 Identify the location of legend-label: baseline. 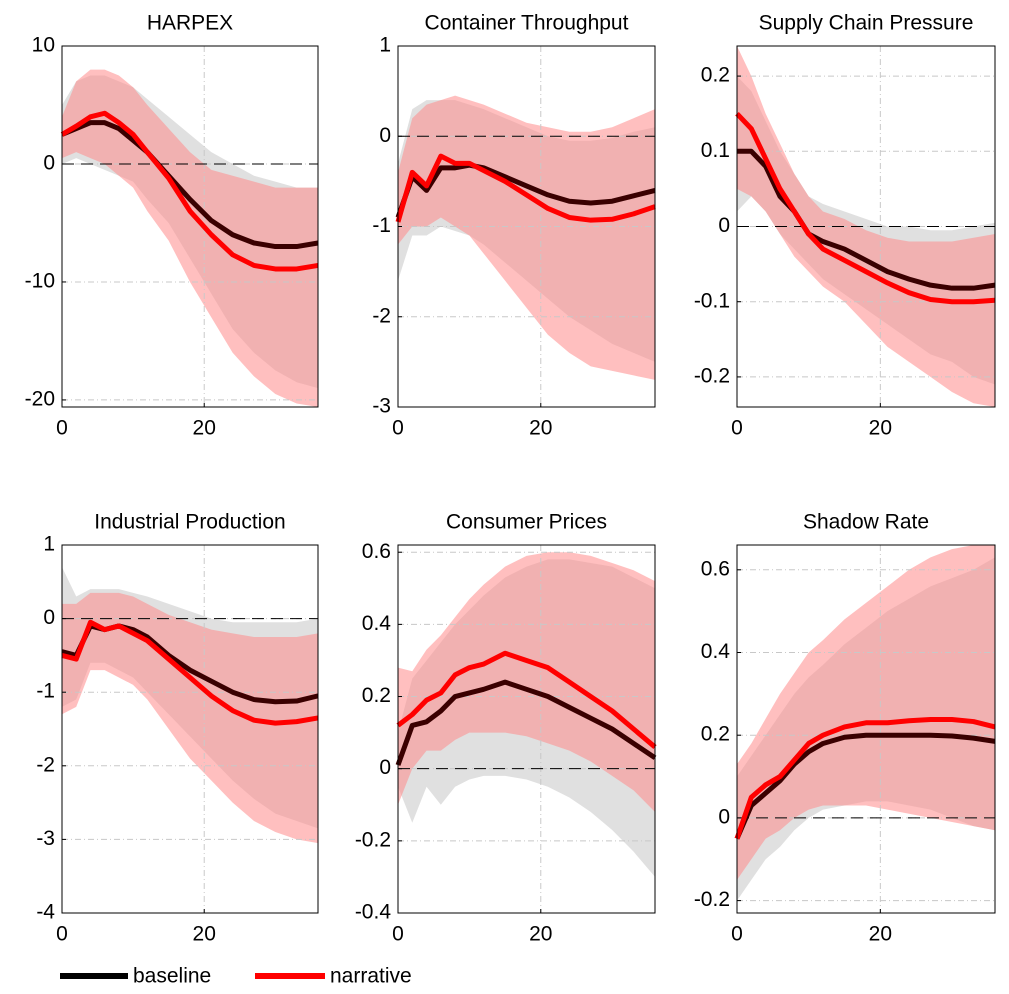
(172, 976).